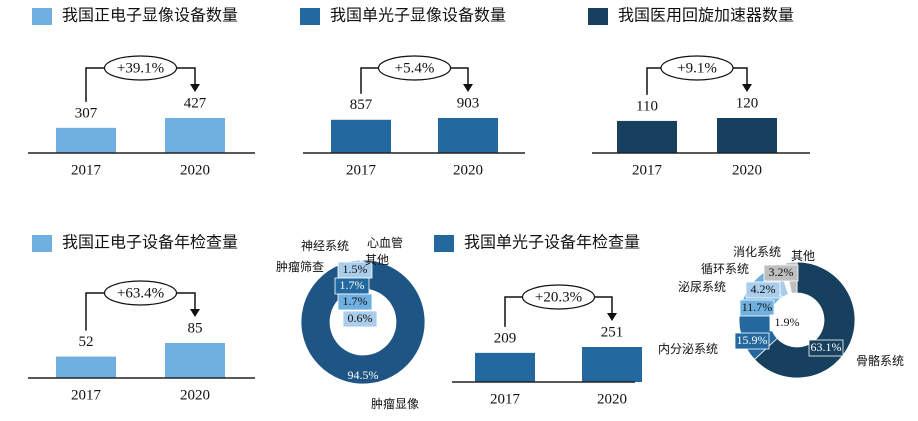 This screenshot has height=421, width=918. I want to click on value-label: 251, so click(612, 332).